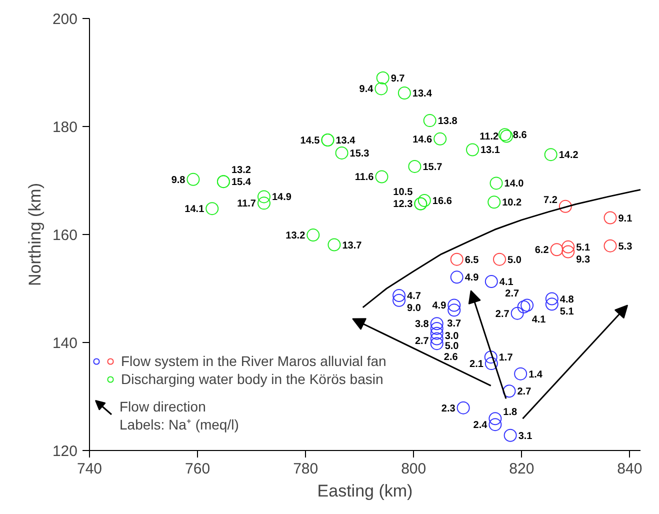 This screenshot has width=659, height=514. I want to click on annotation: 7.2, so click(551, 200).